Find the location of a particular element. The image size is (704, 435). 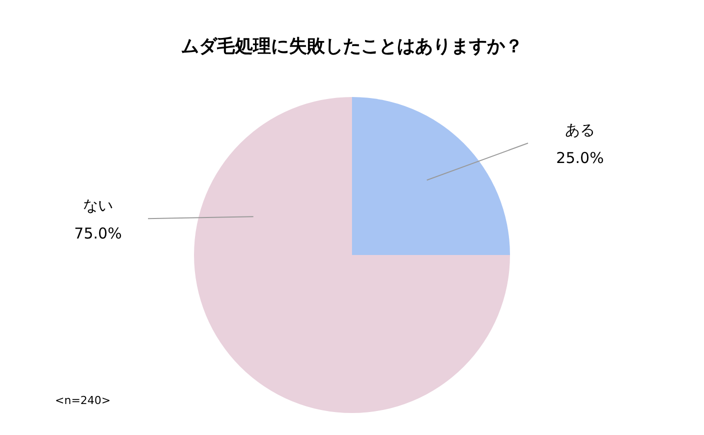

chart-title: ムダ毛処理に失敗したことはありますか？ is located at coordinates (352, 46).